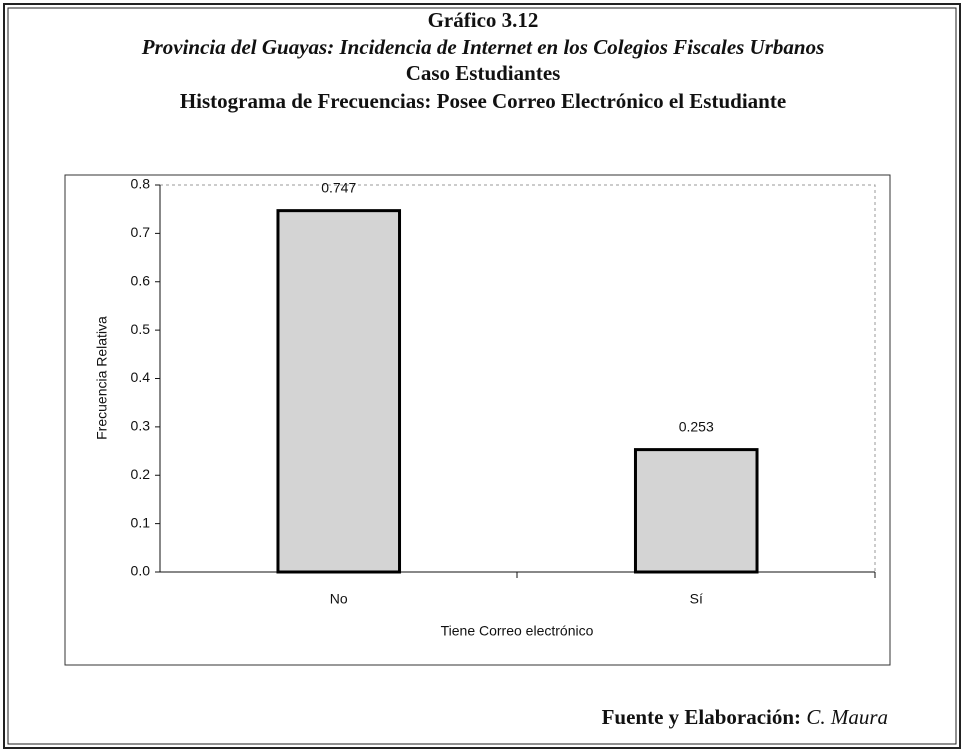 The image size is (966, 754). I want to click on chart-title: Gráfico 3.12, so click(483, 20).